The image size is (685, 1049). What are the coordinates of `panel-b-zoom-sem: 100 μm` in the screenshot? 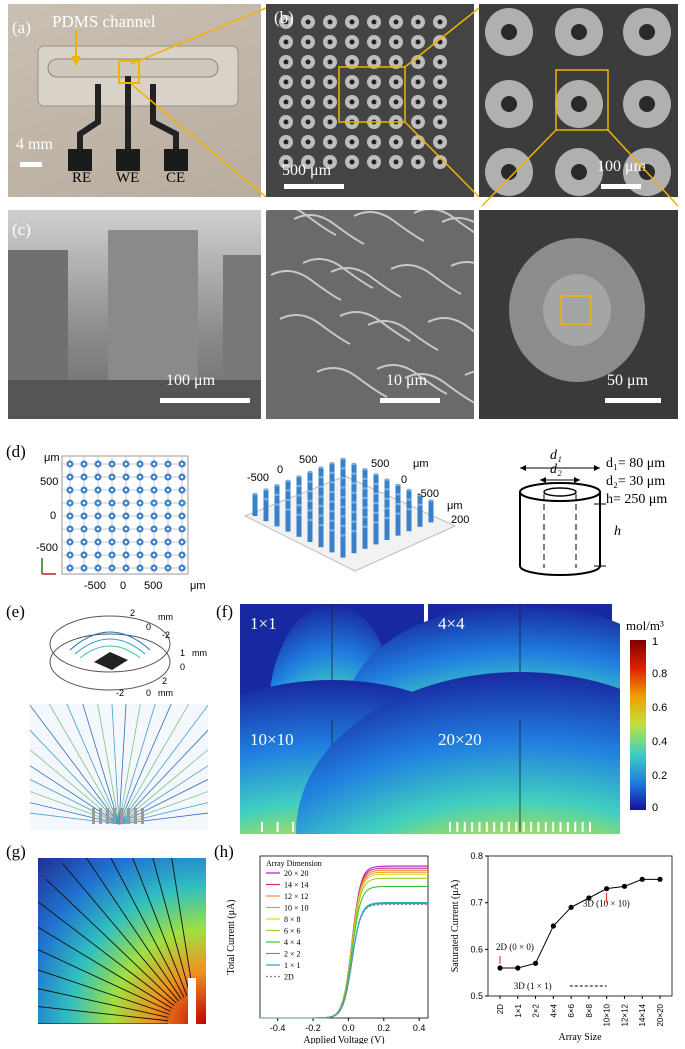 It's located at (578, 100).